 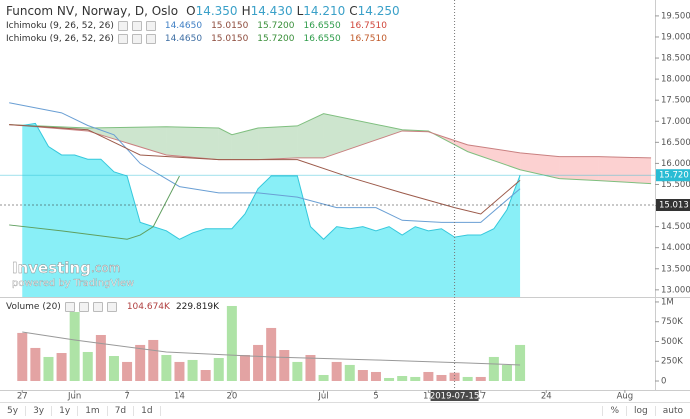 What do you see at coordinates (179, 397) in the screenshot?
I see `x-tick-label: 14` at bounding box center [179, 397].